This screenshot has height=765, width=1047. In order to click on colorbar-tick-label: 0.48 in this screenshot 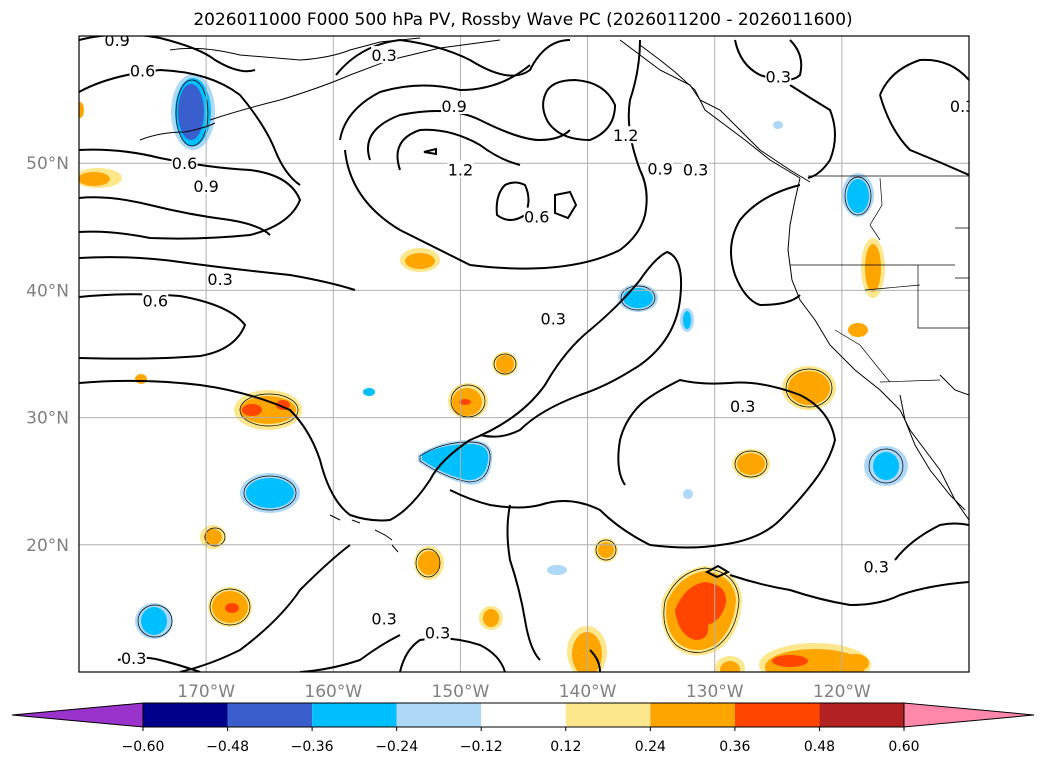, I will do `click(819, 747)`.